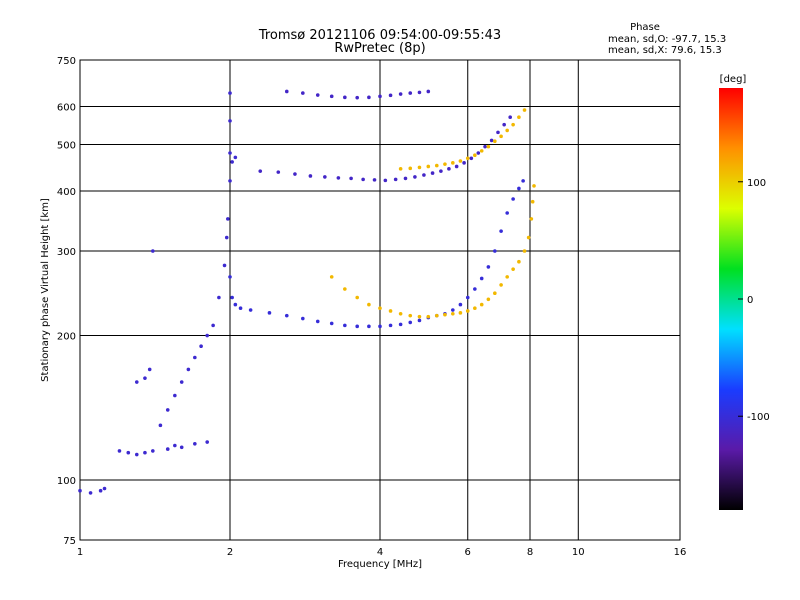  What do you see at coordinates (756, 183) in the screenshot?
I see `colorbar-tick-label: 100` at bounding box center [756, 183].